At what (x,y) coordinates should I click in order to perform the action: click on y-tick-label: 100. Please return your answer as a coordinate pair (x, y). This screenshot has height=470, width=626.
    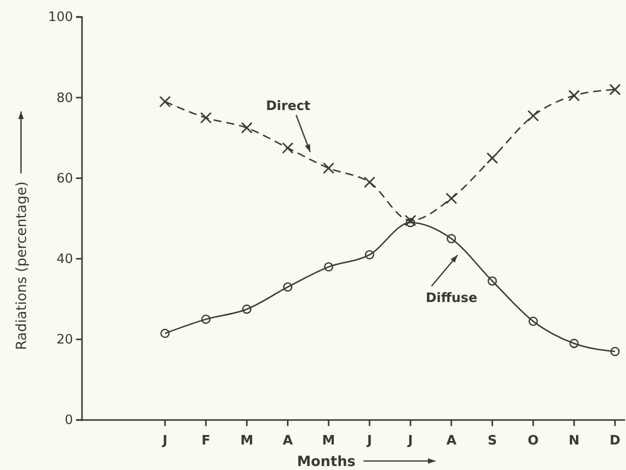
    Looking at the image, I should click on (60, 18).